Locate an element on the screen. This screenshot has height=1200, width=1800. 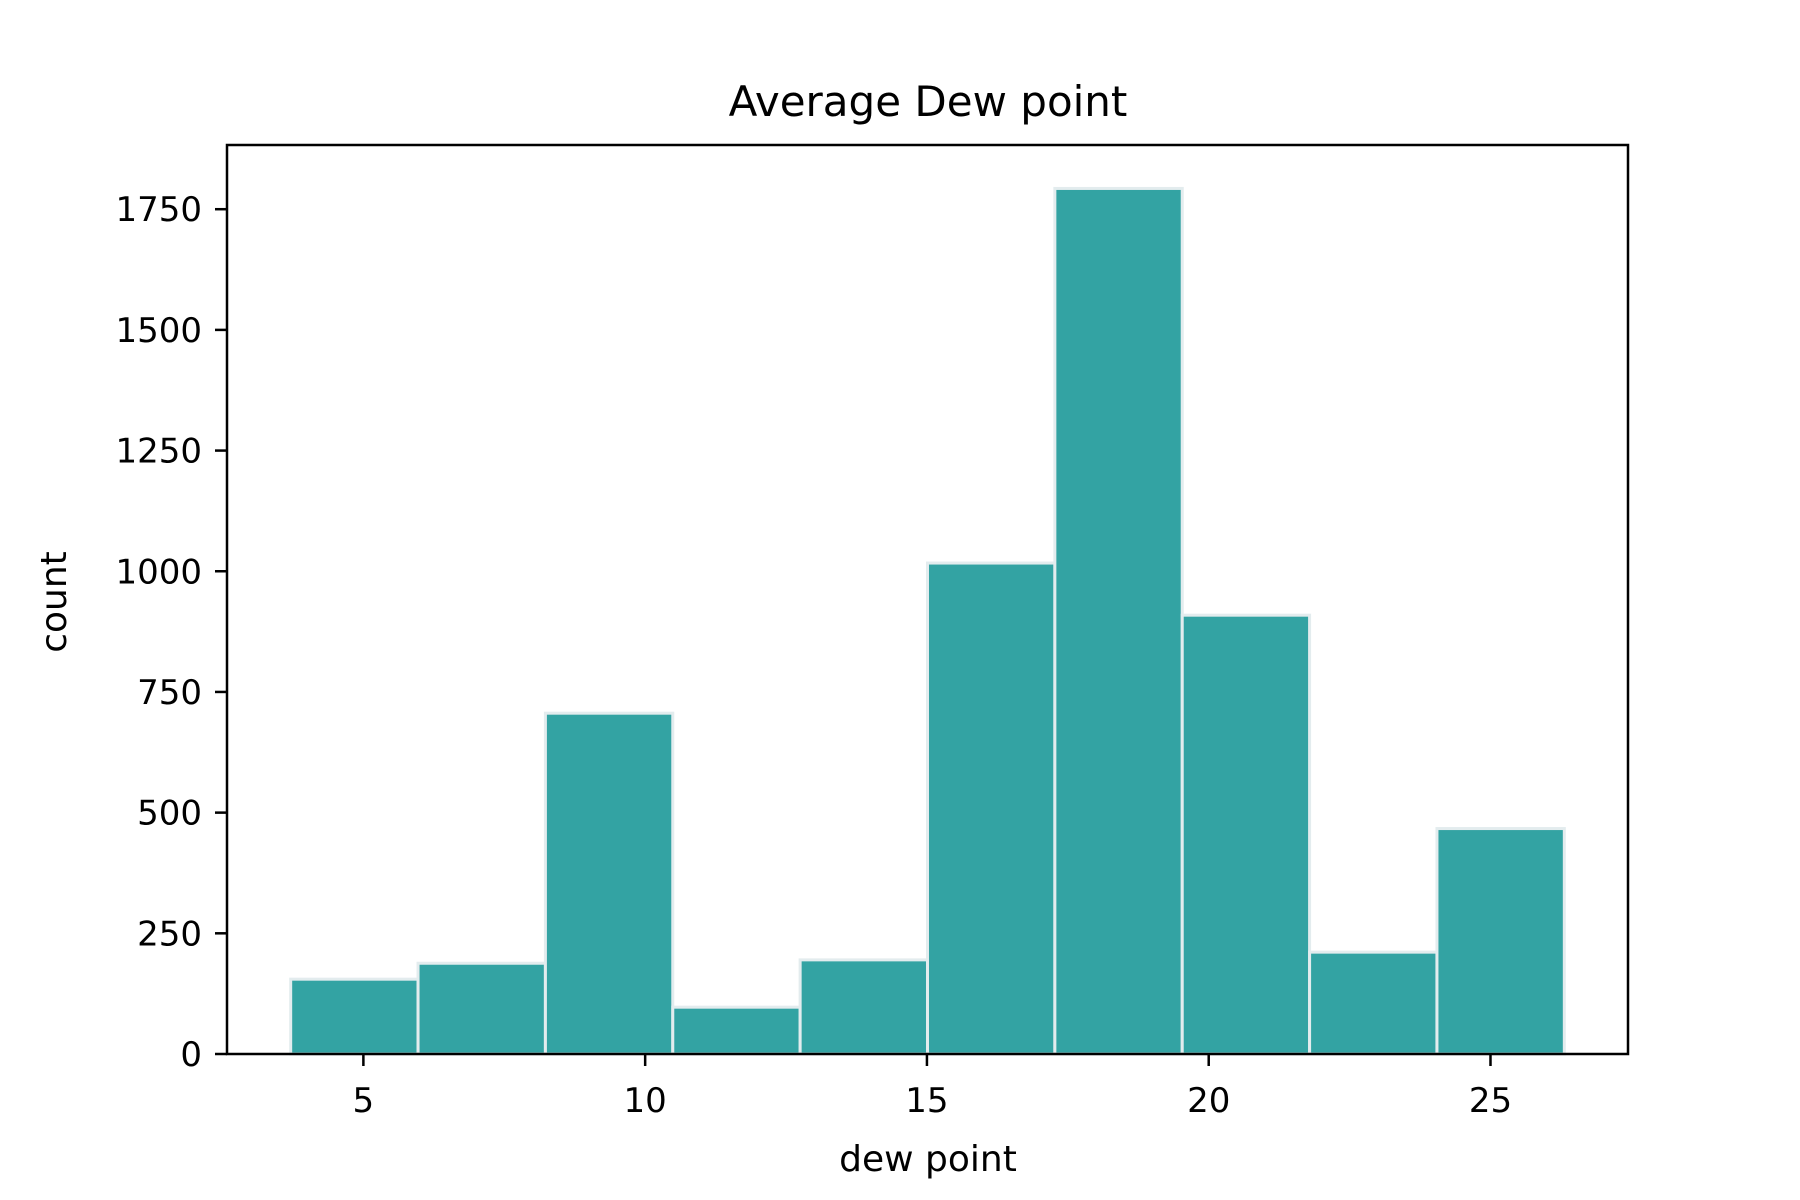
x-tick-label: 25 is located at coordinates (1490, 1101).